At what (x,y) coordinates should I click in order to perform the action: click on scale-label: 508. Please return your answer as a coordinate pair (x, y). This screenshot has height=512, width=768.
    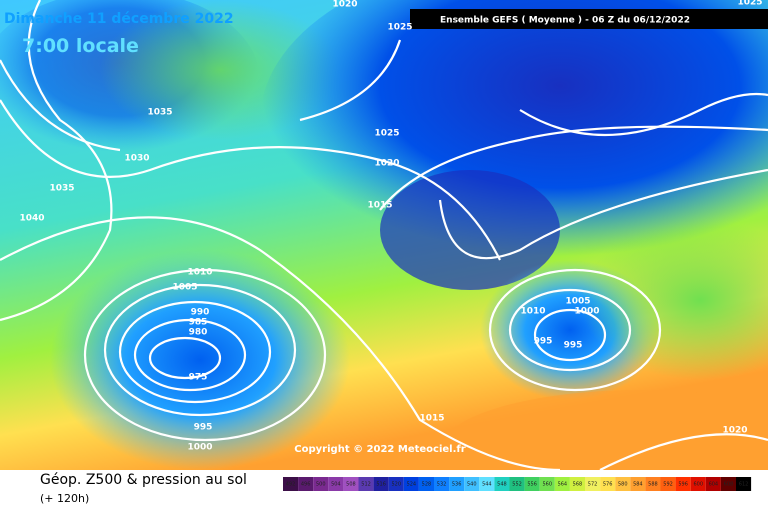
    Looking at the image, I should click on (351, 485).